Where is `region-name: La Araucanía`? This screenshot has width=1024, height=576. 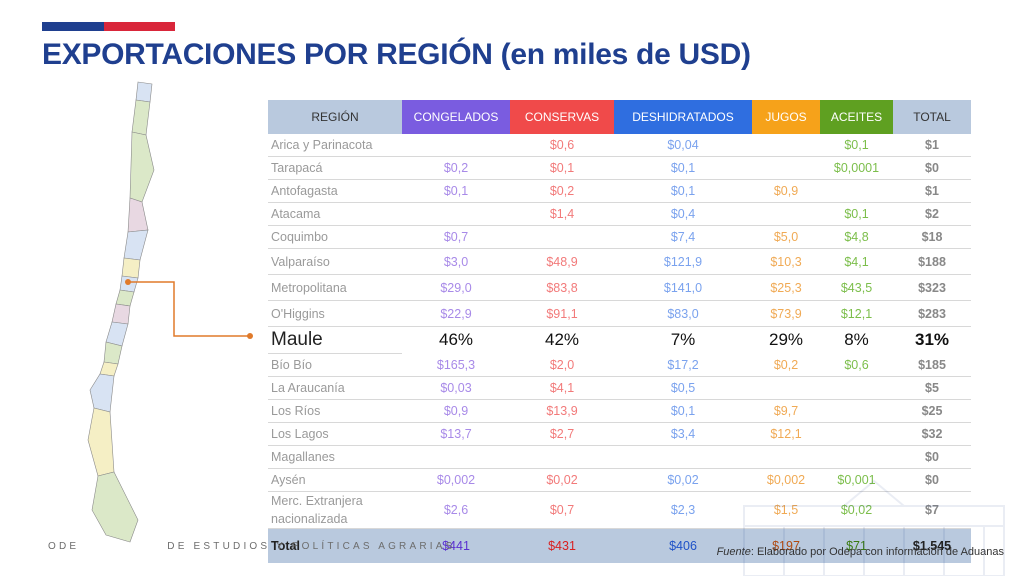 region-name: La Araucanía is located at coordinates (335, 388).